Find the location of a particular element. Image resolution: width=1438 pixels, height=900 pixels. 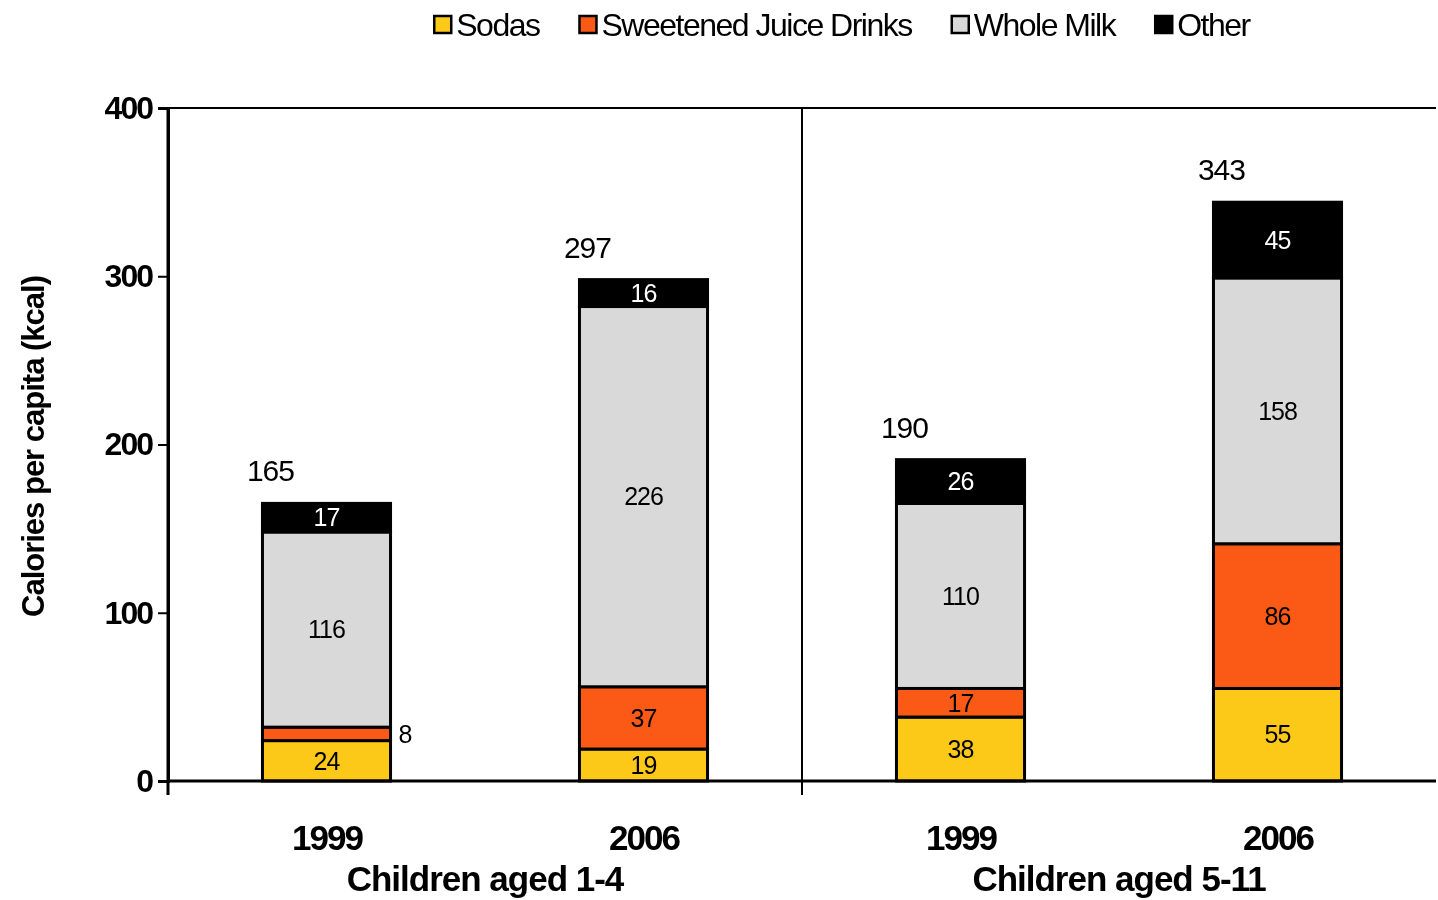

data-label: 226 is located at coordinates (643, 496).